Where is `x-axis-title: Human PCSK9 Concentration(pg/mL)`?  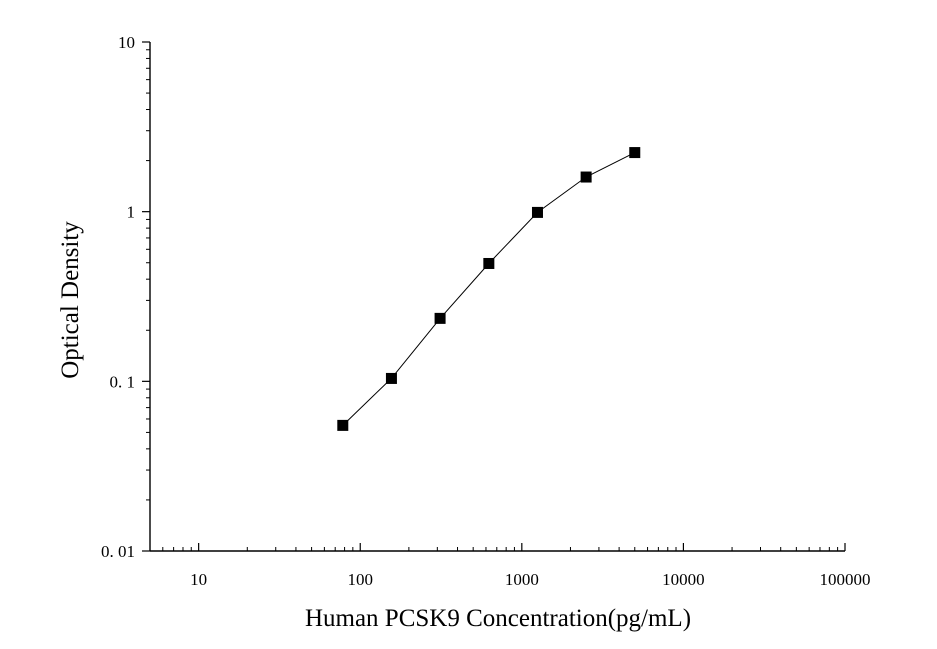 x-axis-title: Human PCSK9 Concentration(pg/mL) is located at coordinates (498, 618).